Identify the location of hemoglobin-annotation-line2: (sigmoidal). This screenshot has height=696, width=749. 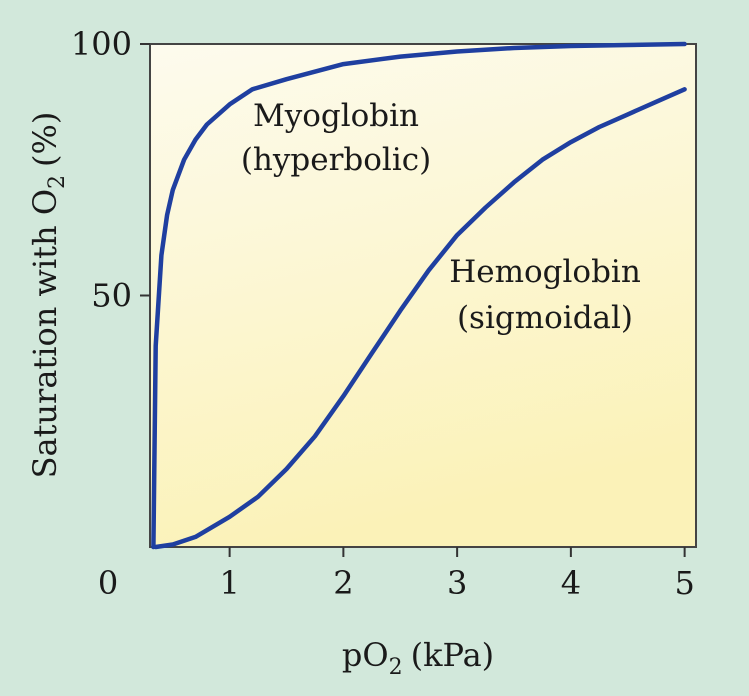
(545, 318).